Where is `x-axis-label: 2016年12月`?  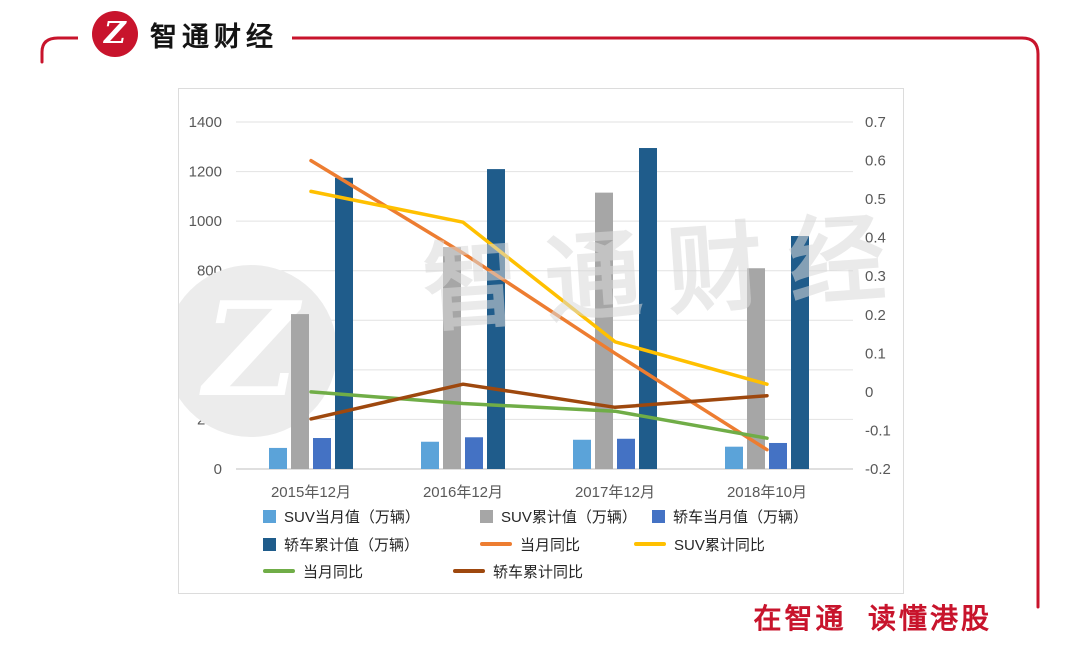 x-axis-label: 2016年12月 is located at coordinates (463, 492).